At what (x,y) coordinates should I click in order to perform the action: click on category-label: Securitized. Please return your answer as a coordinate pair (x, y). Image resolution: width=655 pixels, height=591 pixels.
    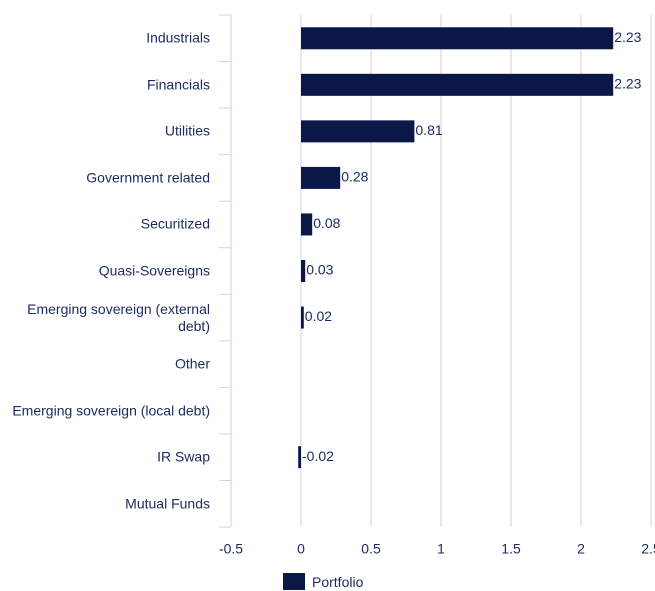
    Looking at the image, I should click on (175, 223).